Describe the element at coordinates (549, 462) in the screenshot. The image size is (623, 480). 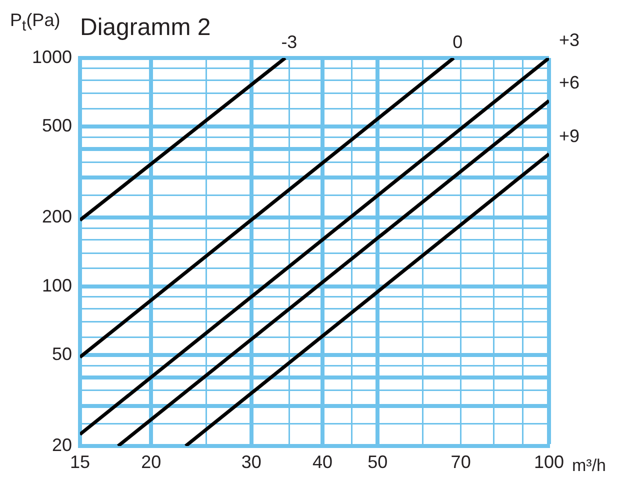
I see `x-tick-label: 100` at that location.